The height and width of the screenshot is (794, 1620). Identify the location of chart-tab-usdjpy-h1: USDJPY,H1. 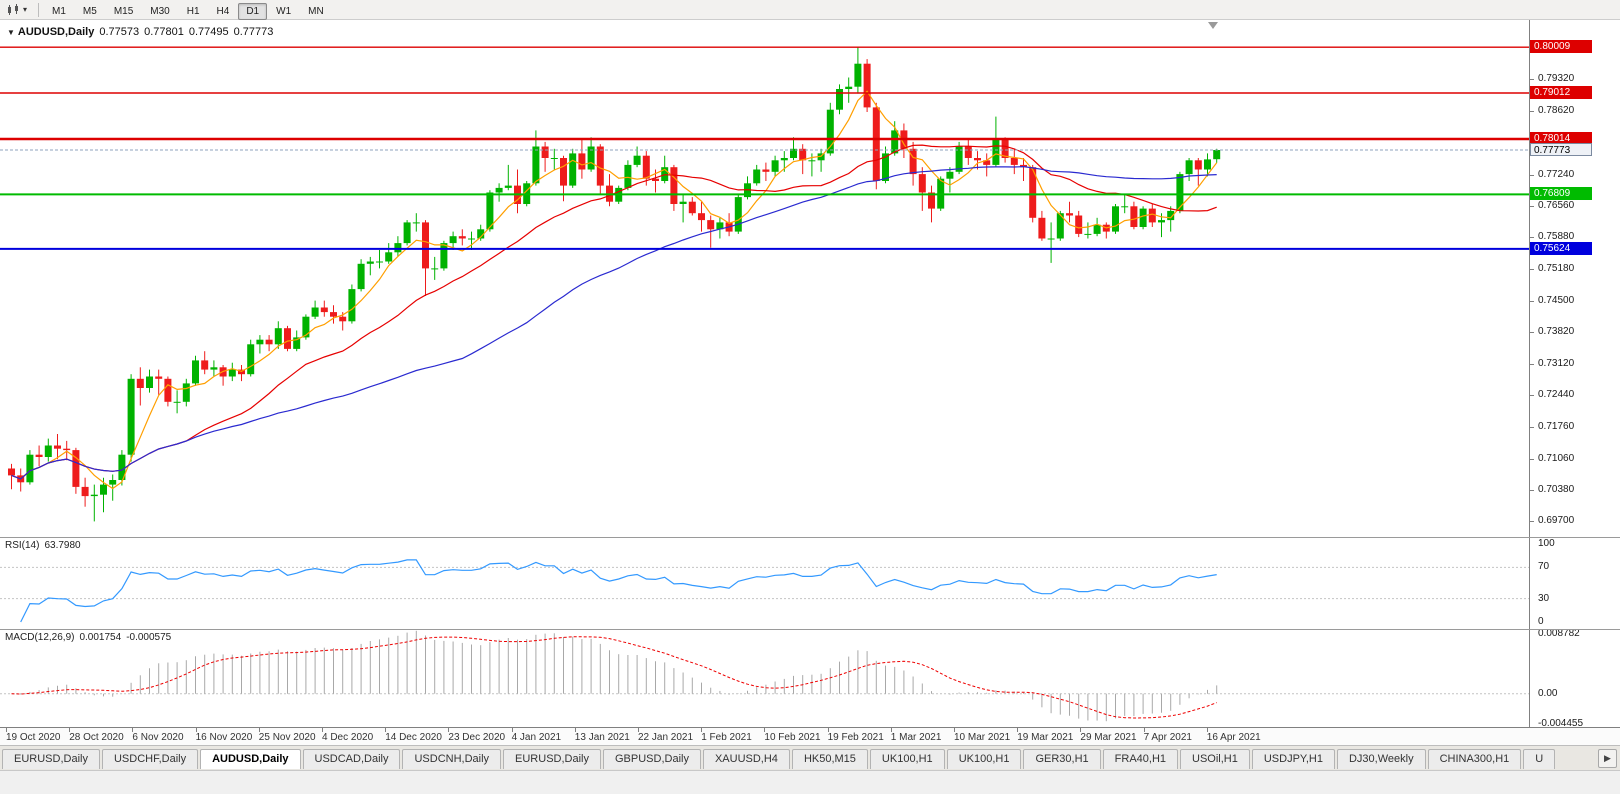
(1293, 759).